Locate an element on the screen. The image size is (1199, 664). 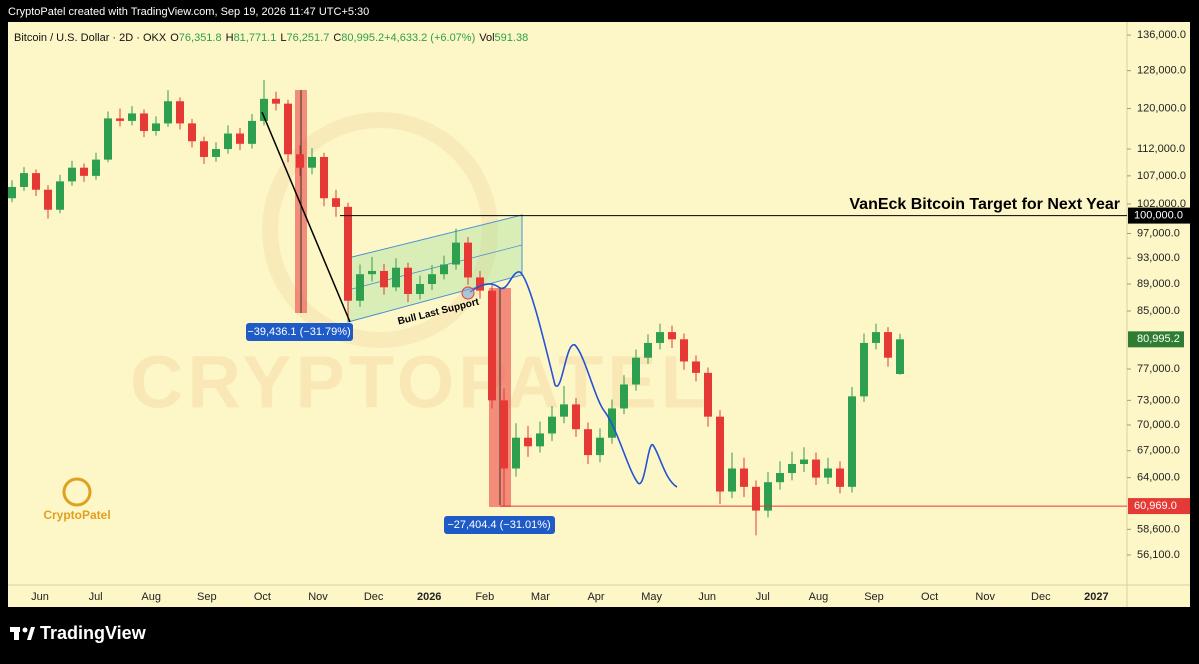
x-tick-label: Jun is located at coordinates (707, 597).